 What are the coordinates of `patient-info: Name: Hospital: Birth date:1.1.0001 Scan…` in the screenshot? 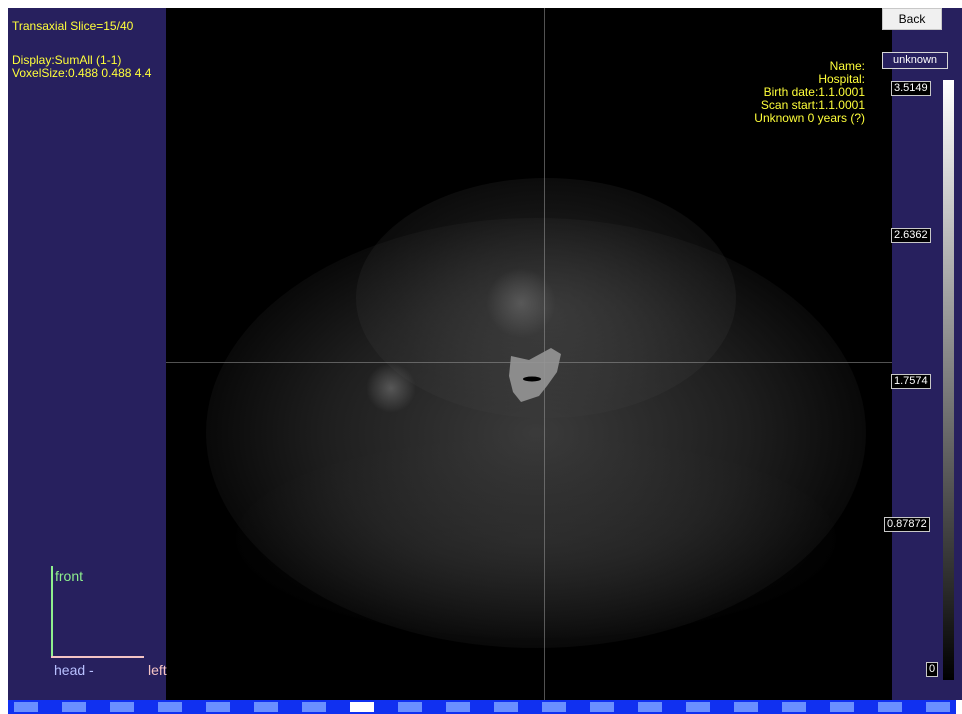 It's located at (809, 92).